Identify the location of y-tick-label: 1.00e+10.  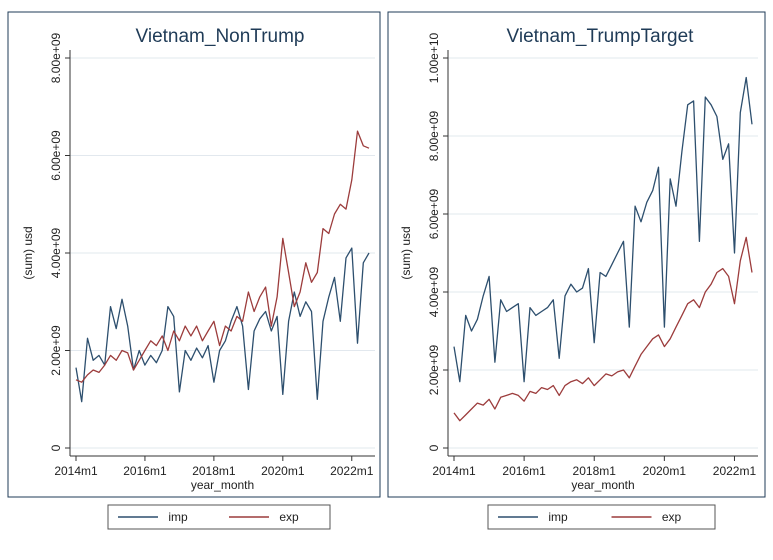
(434, 57).